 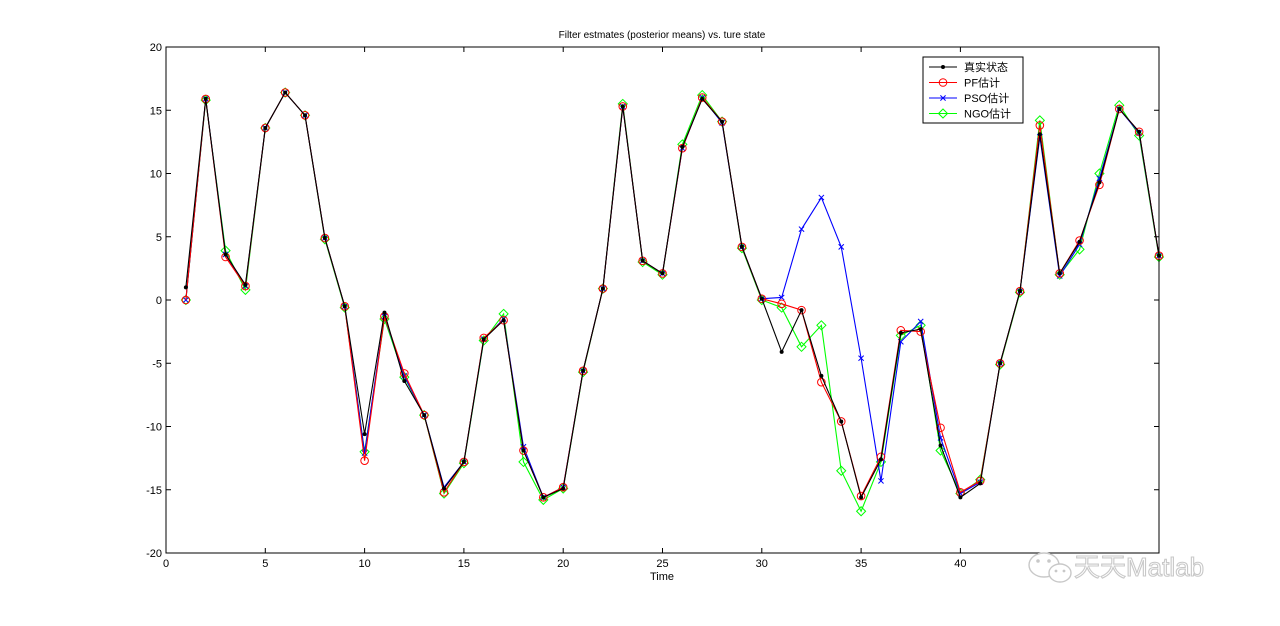 I want to click on legend-item: PSO估计, so click(x=969, y=98).